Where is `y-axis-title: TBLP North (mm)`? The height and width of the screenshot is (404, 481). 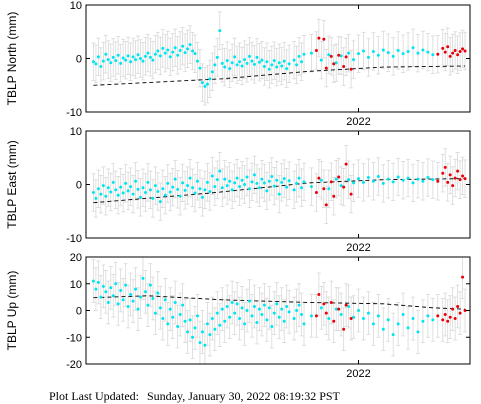
y-axis-title: TBLP North (mm) is located at coordinates (12, 59).